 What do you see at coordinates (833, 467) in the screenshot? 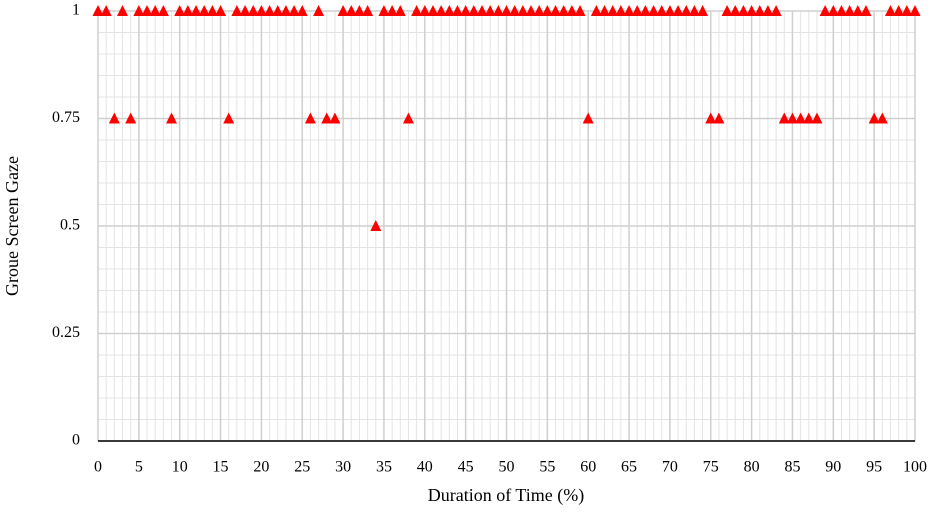
I see `x-tick-label: 90` at bounding box center [833, 467].